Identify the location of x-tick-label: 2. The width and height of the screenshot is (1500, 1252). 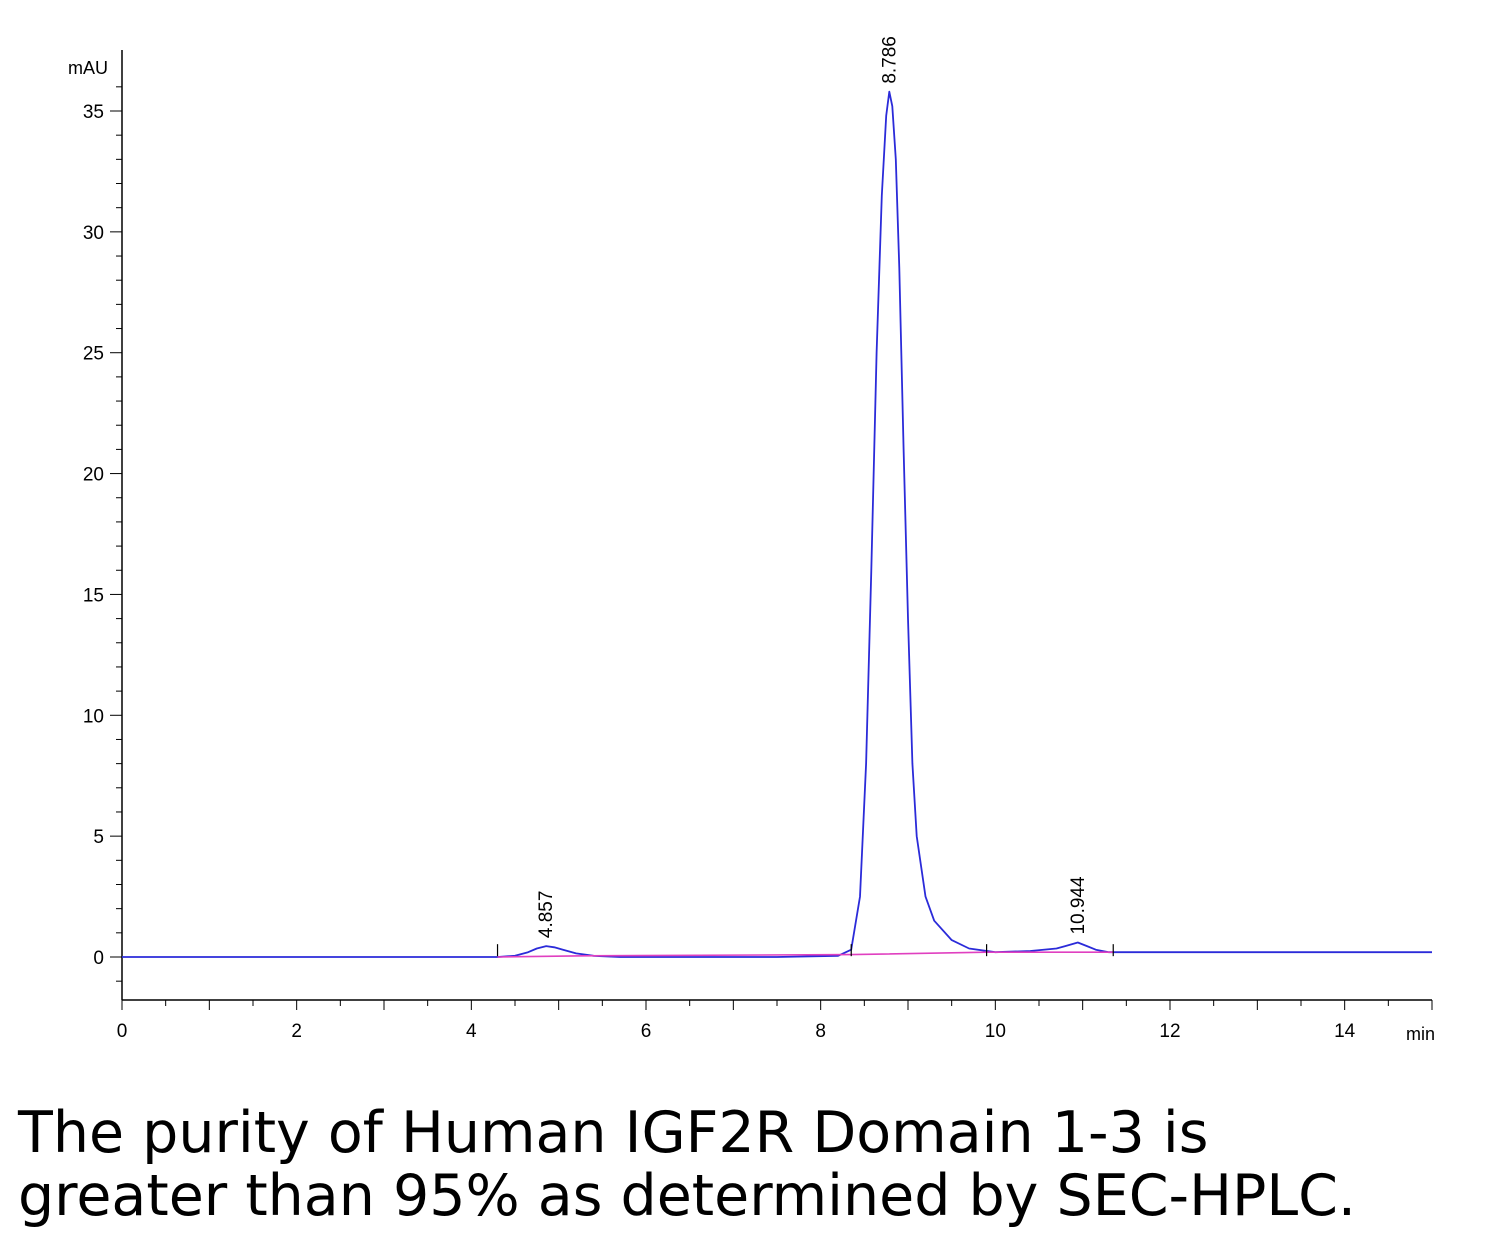
(296, 1031).